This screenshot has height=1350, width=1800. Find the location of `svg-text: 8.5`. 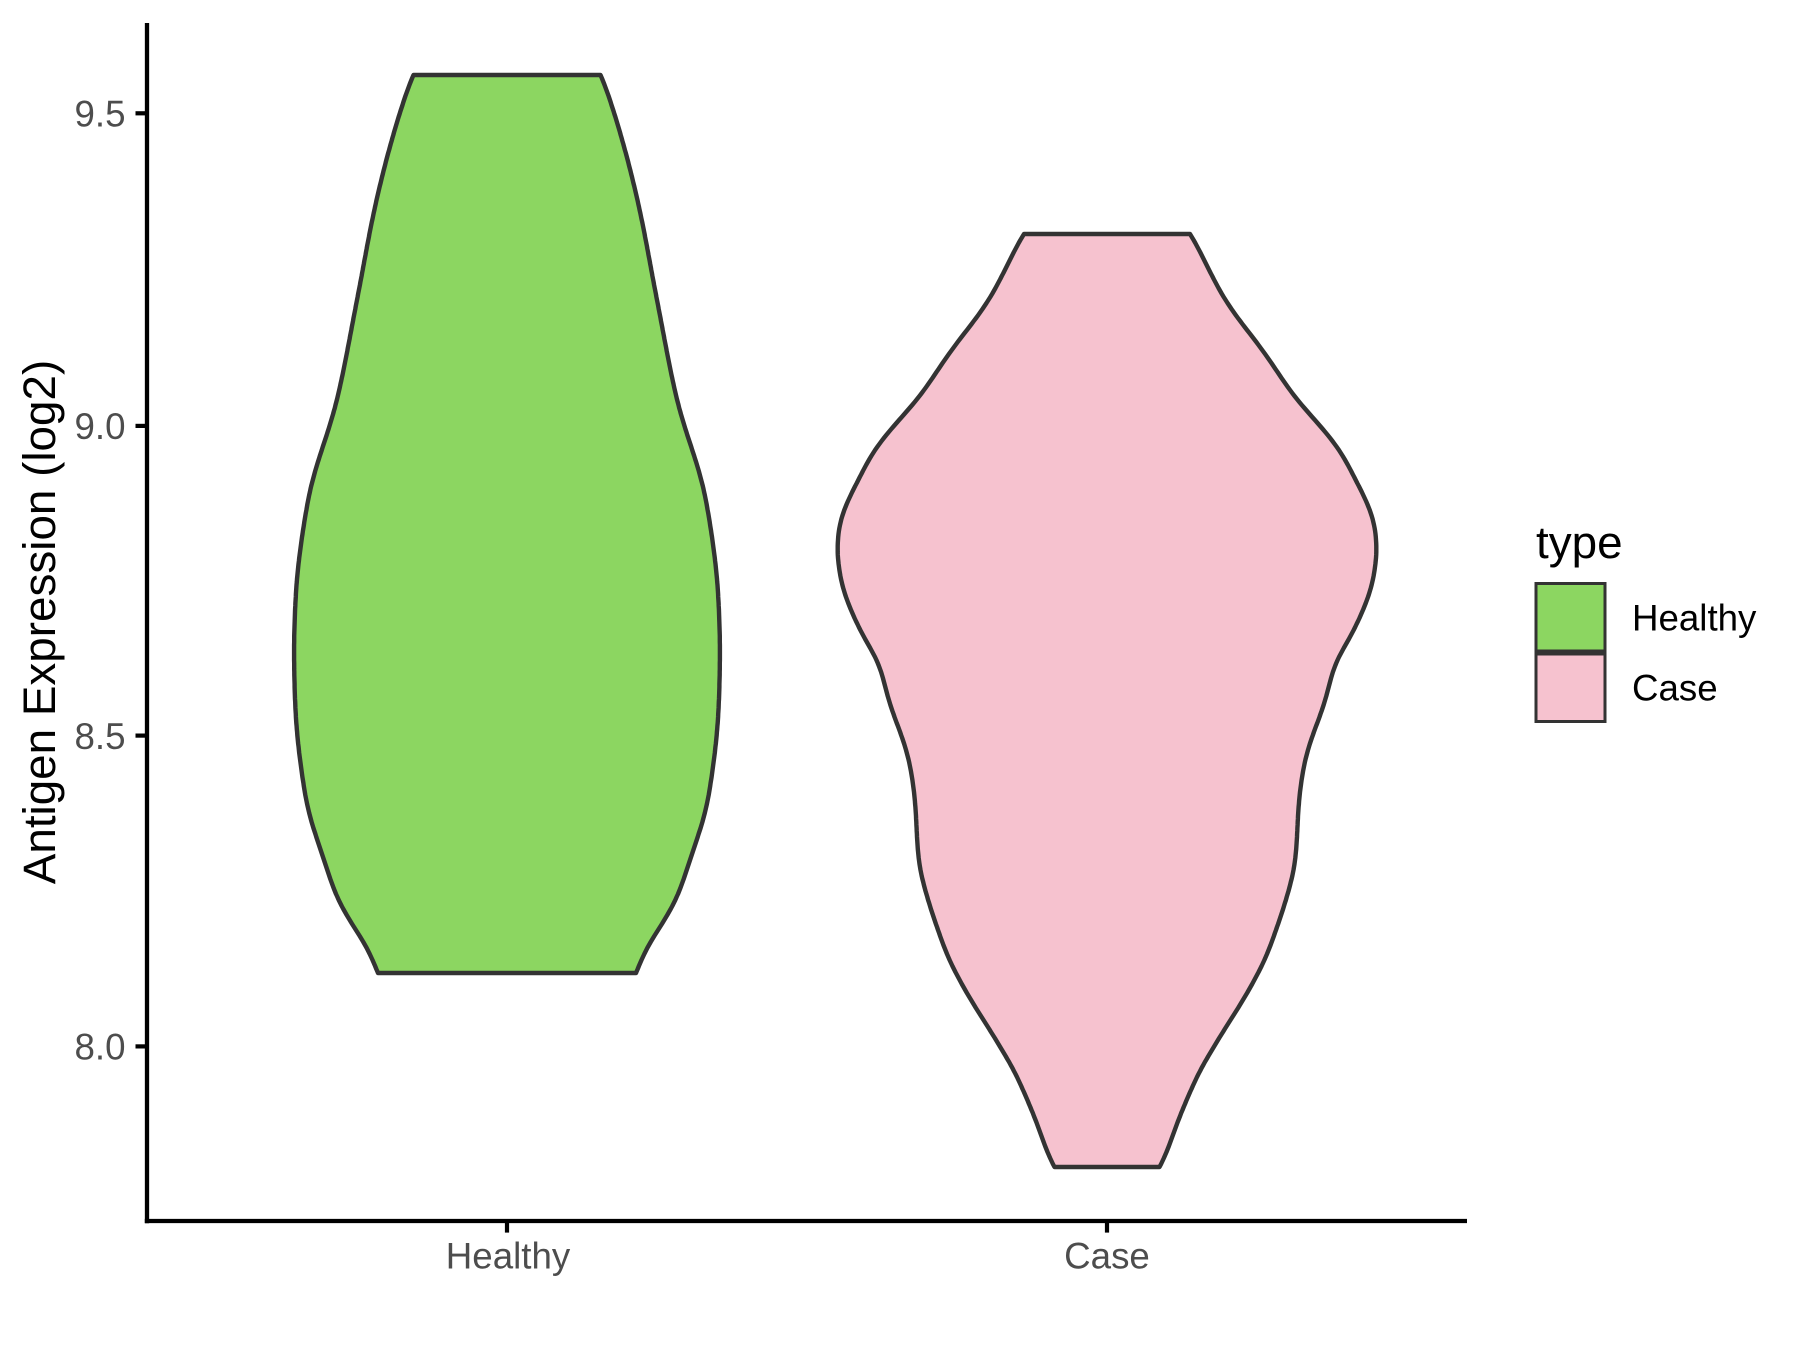

svg-text: 8.5 is located at coordinates (99, 736).